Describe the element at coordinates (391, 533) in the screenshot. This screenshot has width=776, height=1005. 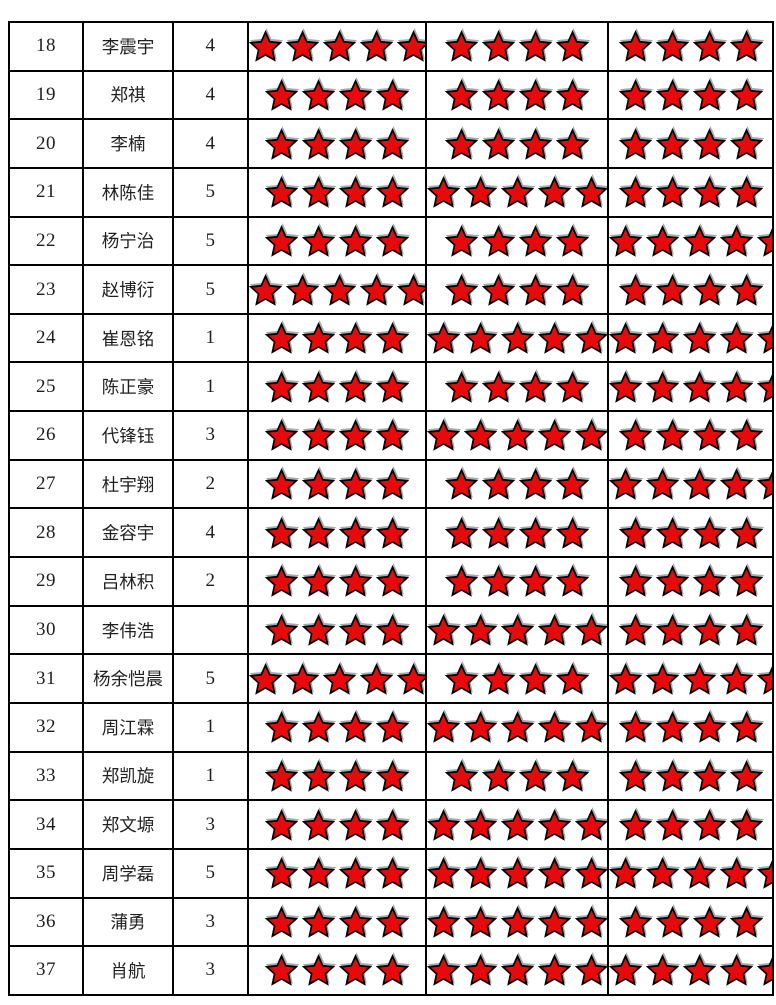
I see `table-row: 28 金容宇 4` at that location.